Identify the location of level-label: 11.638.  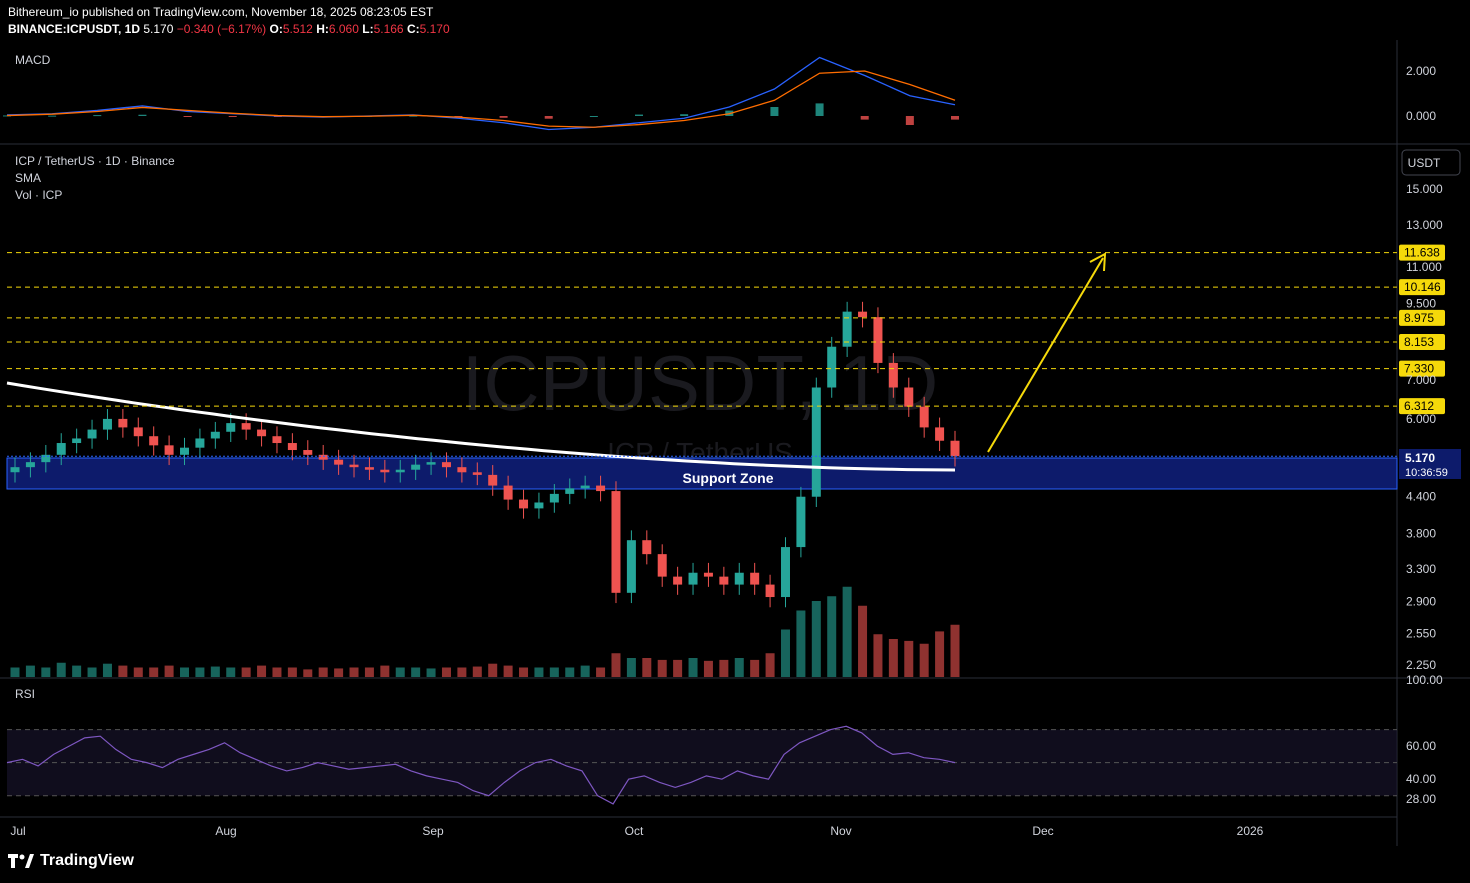
(1422, 253).